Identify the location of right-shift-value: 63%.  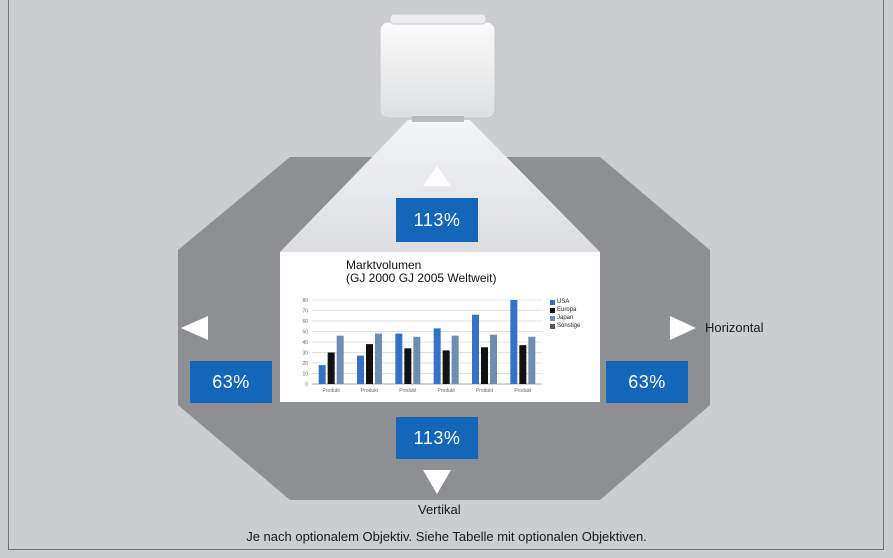
(647, 382).